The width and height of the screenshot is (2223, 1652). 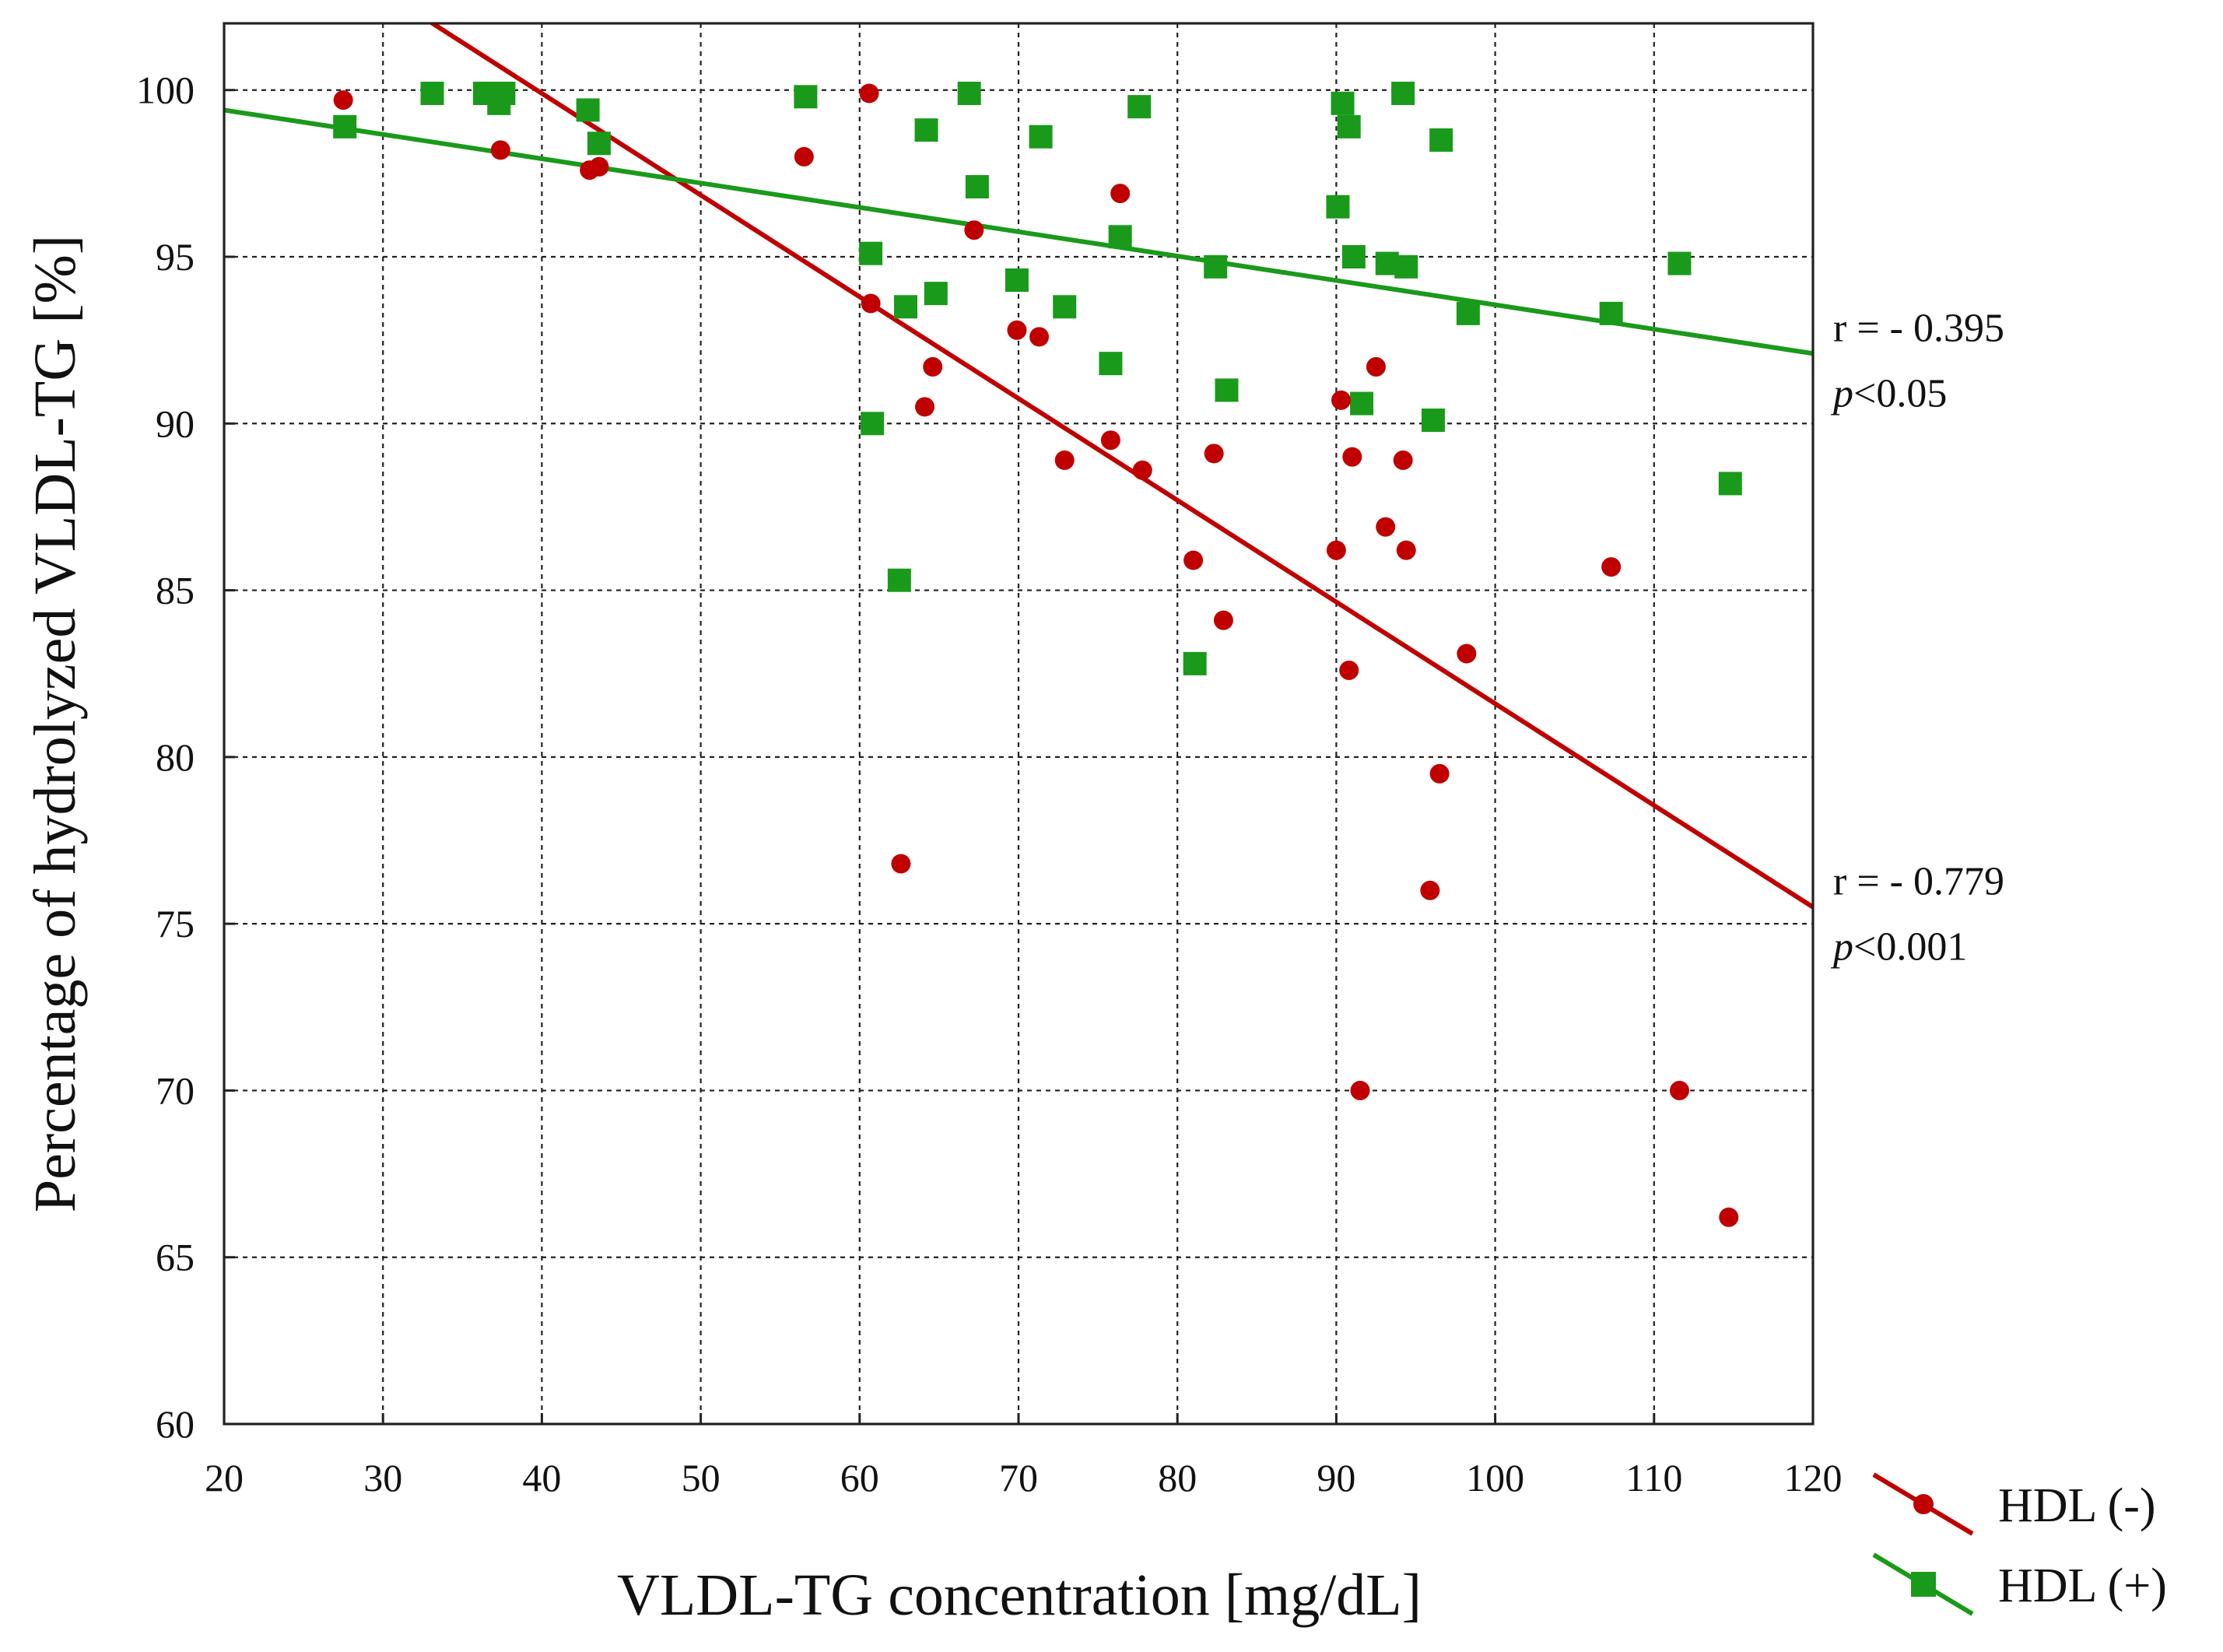 I want to click on y-tick-label: 70, so click(x=175, y=1090).